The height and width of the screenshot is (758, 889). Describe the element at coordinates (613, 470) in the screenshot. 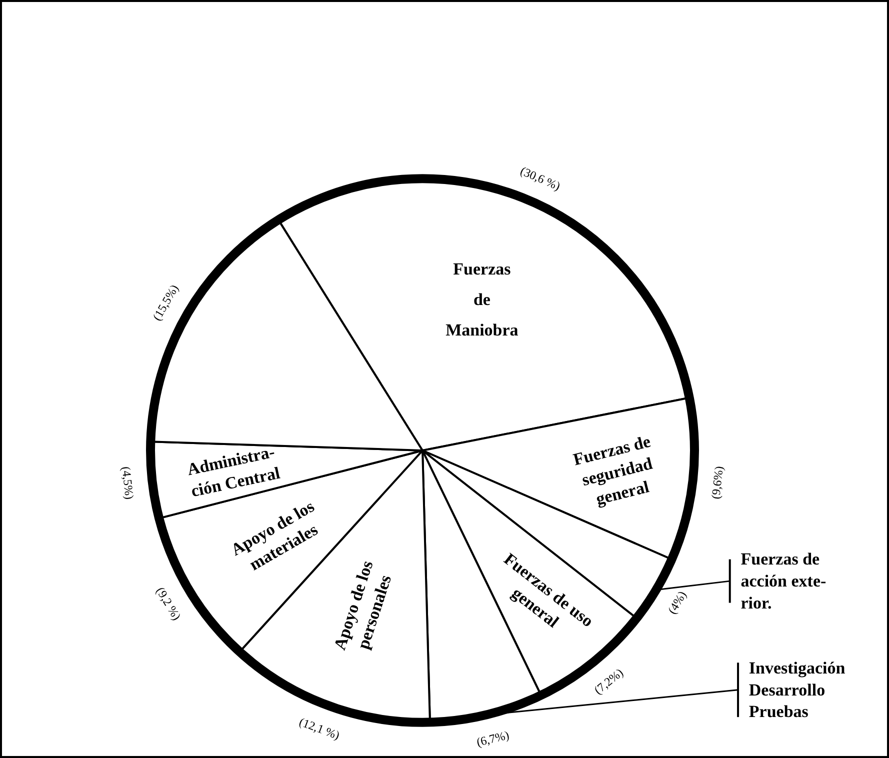

I see `slice-label: Fuerzas de seguridad general` at that location.